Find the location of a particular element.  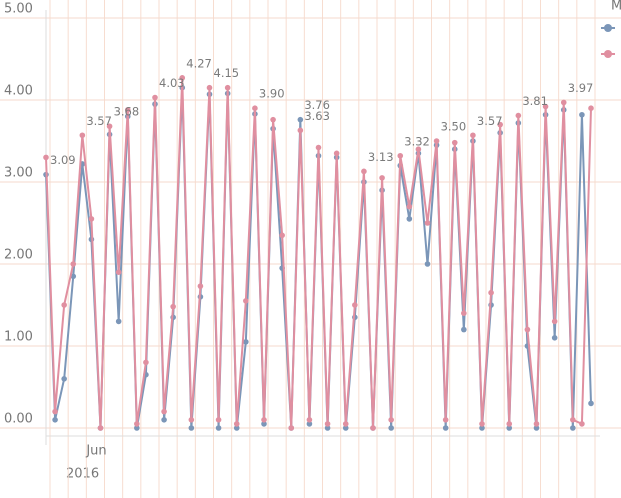

value-label: 3.50 is located at coordinates (454, 127).